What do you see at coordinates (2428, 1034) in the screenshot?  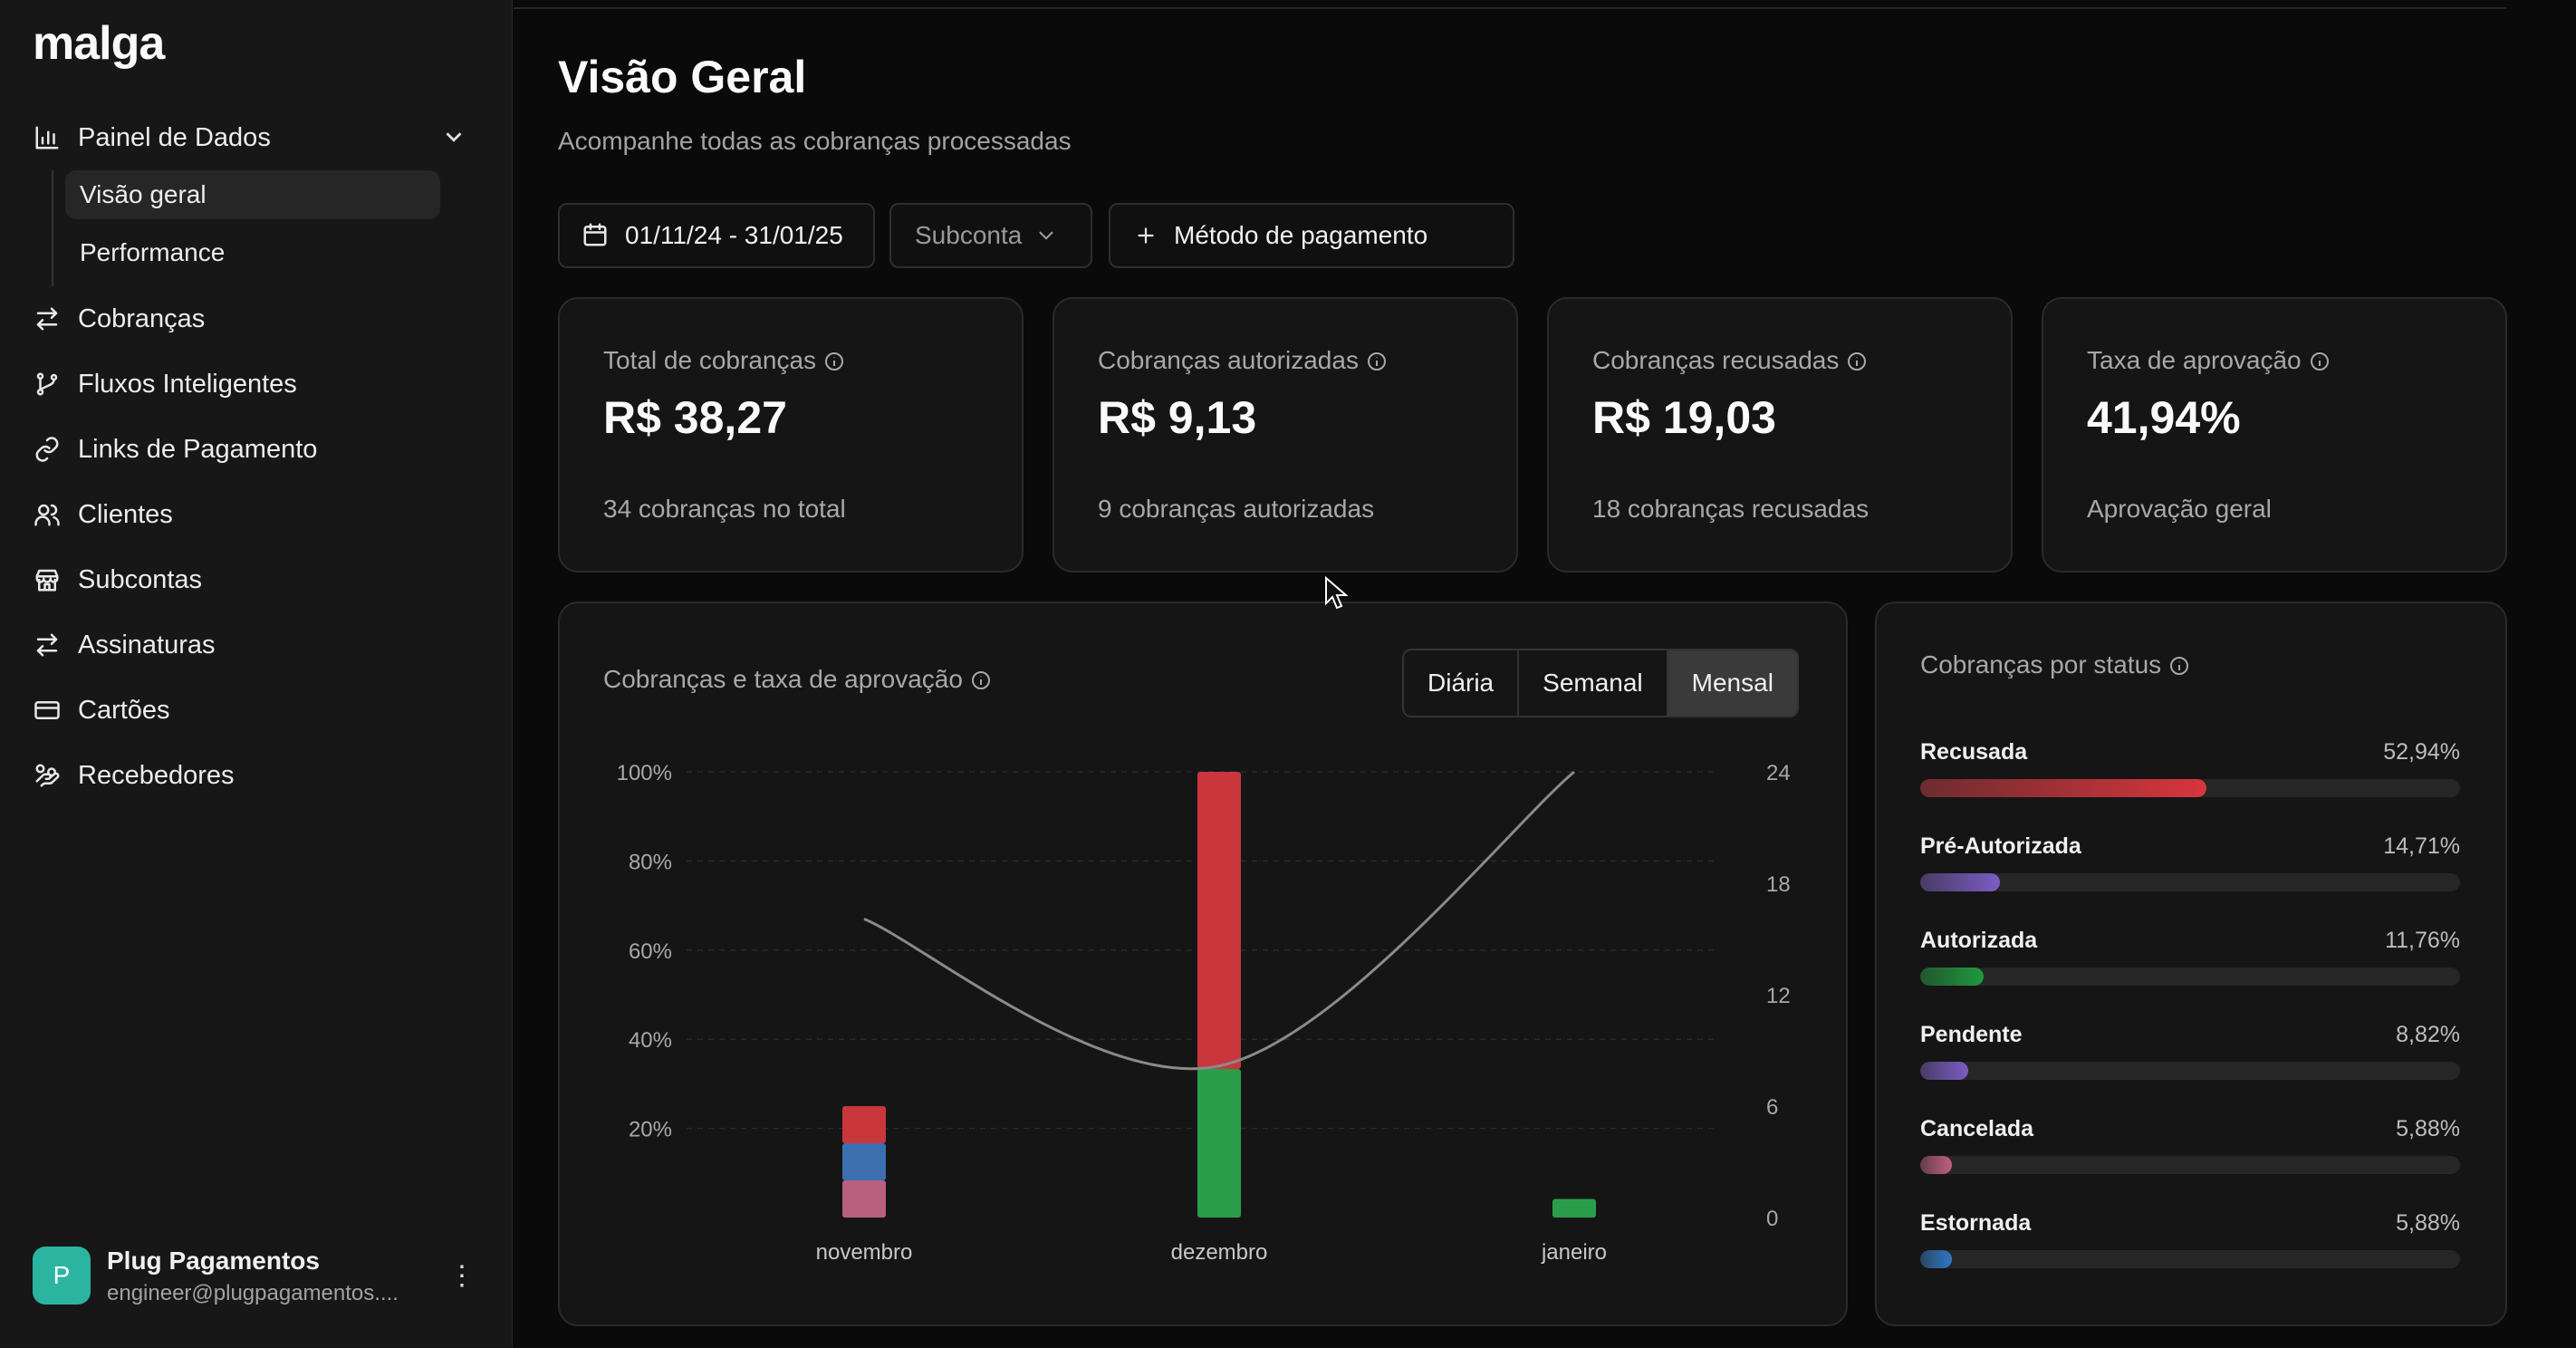 I see `status-percent: 8,82%` at bounding box center [2428, 1034].